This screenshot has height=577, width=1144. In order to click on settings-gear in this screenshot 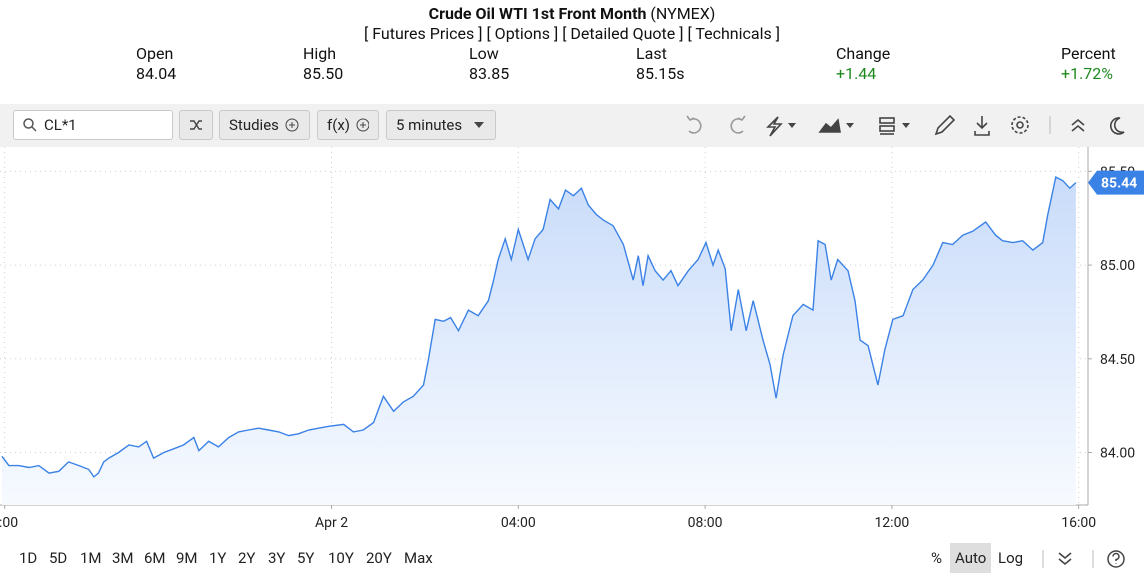, I will do `click(1020, 125)`.